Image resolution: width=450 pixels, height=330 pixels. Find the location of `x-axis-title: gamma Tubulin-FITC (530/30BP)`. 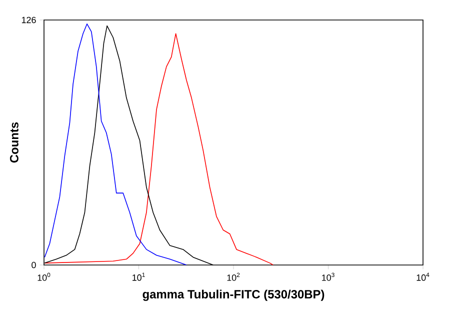

x-axis-title: gamma Tubulin-FITC (530/30BP) is located at coordinates (233, 295).